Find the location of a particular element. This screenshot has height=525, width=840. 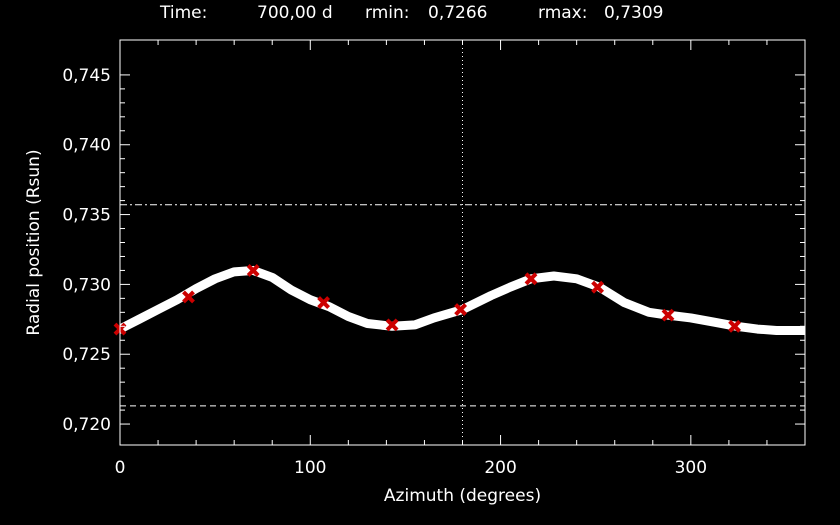

x-tick-label: 100 is located at coordinates (310, 468).